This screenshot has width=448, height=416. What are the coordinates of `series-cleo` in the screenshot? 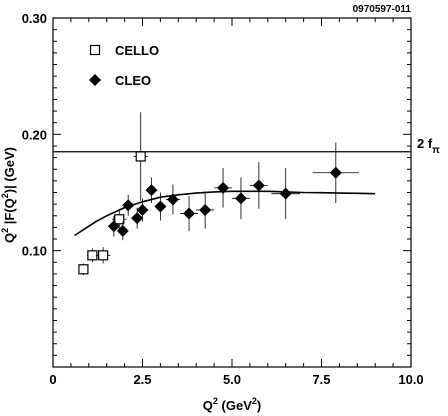 It's located at (233, 191).